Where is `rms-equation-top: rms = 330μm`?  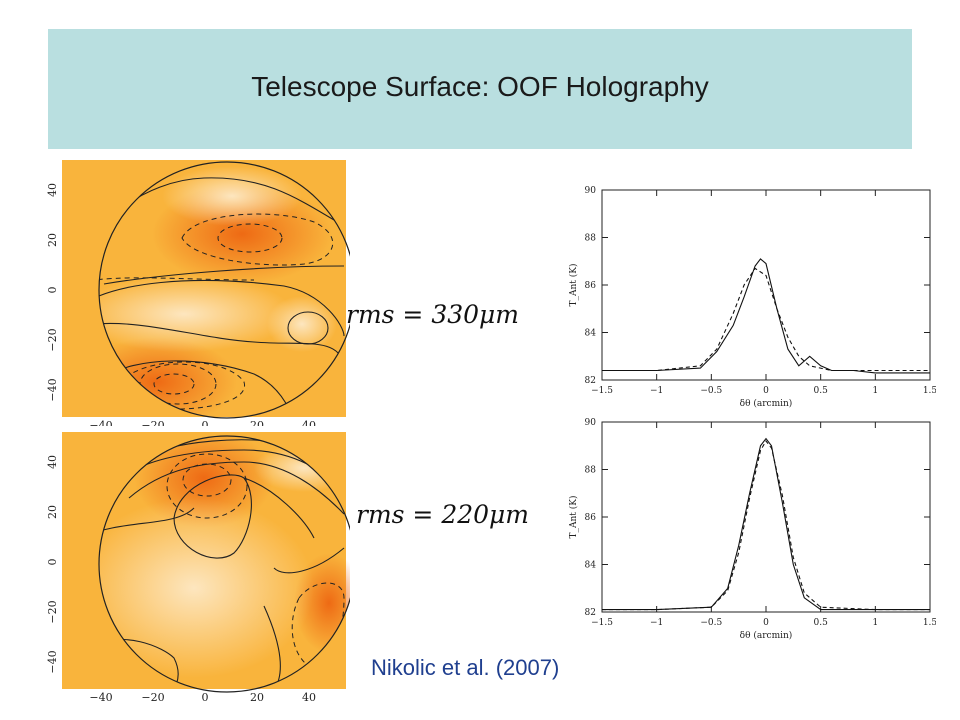 rms-equation-top: rms = 330μm is located at coordinates (432, 314).